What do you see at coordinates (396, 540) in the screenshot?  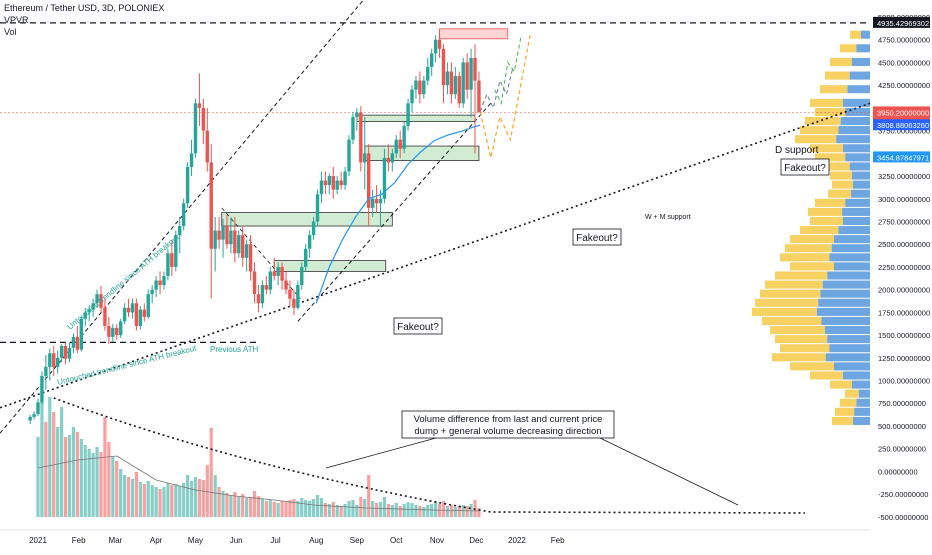 I see `time-tick-label: Oct` at bounding box center [396, 540].